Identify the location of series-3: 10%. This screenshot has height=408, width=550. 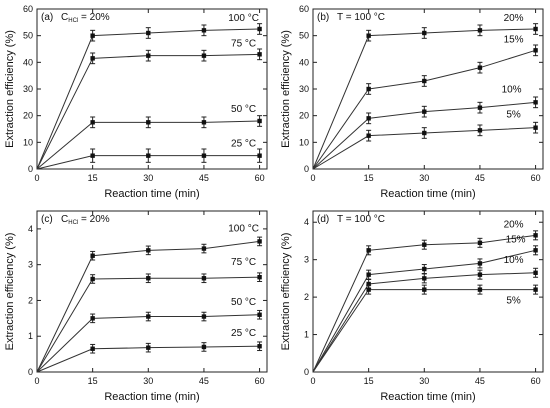
(425, 127).